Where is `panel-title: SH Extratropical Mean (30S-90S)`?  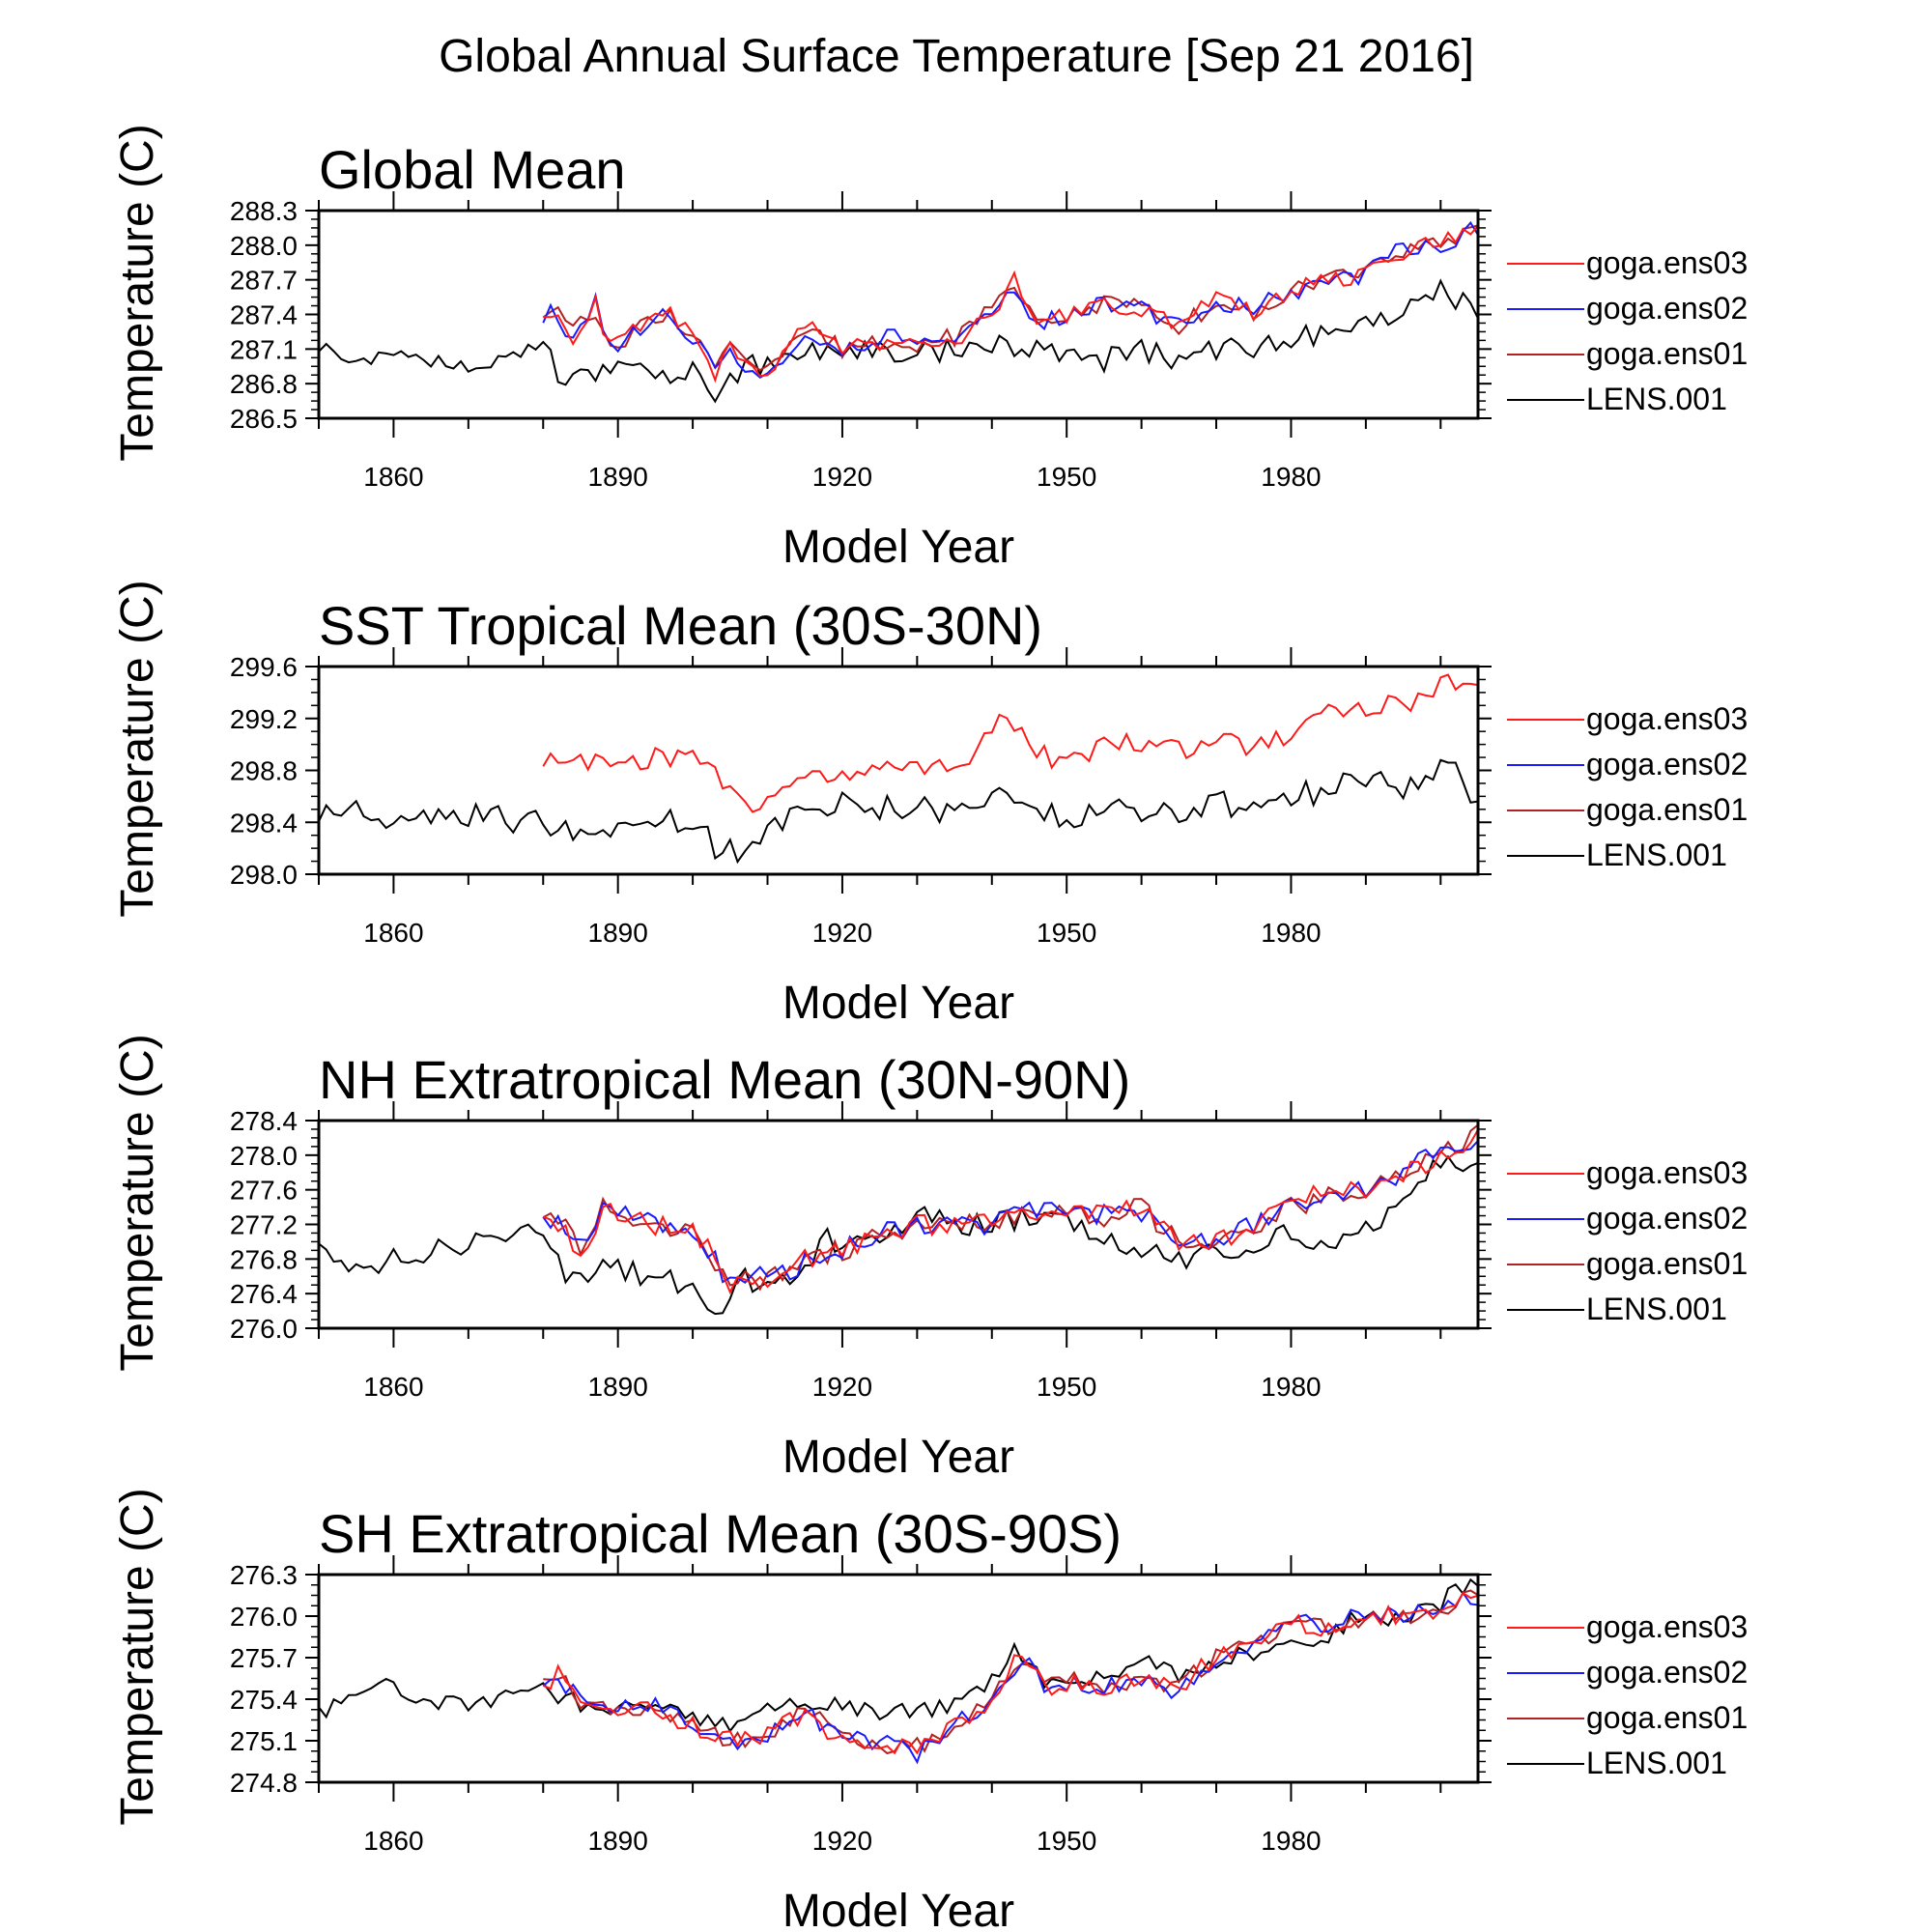
panel-title: SH Extratropical Mean (30S-90S) is located at coordinates (720, 1533).